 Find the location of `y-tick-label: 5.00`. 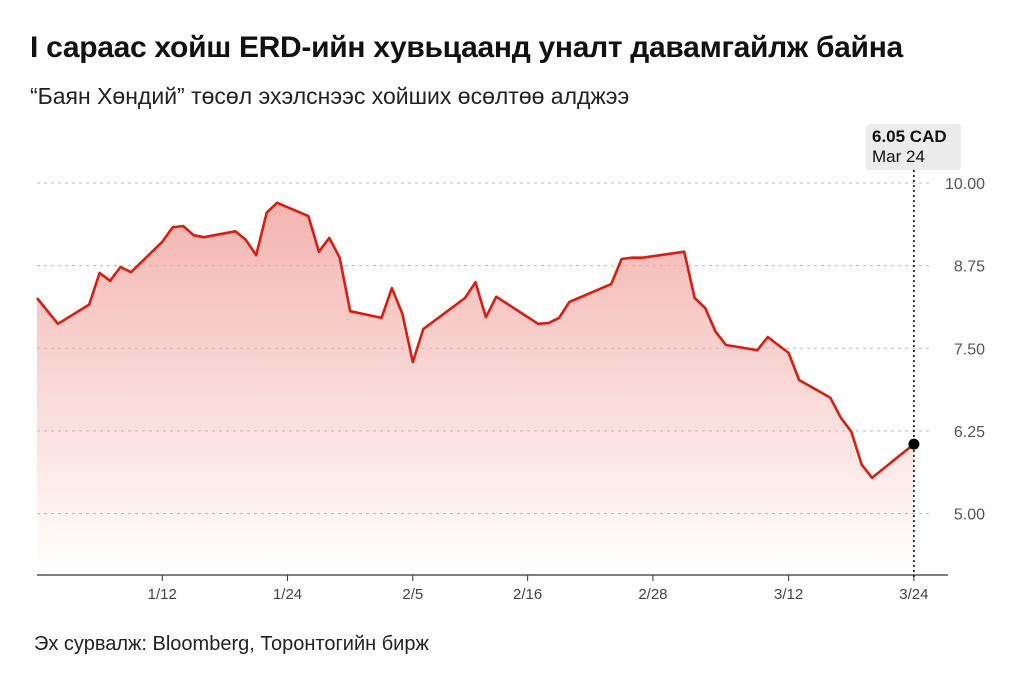

y-tick-label: 5.00 is located at coordinates (969, 515).